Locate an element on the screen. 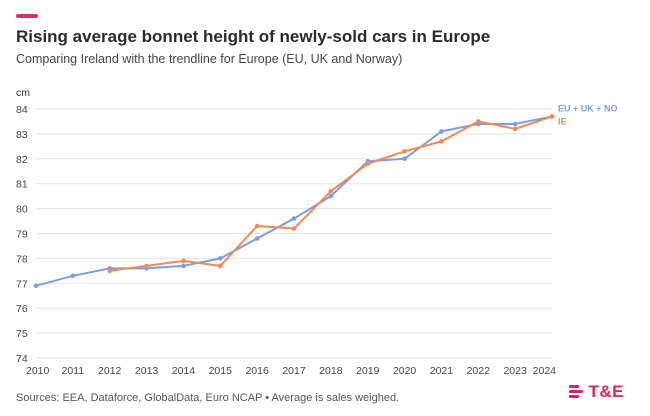 Image resolution: width=650 pixels, height=416 pixels. y-tick-label: 76 is located at coordinates (22, 309).